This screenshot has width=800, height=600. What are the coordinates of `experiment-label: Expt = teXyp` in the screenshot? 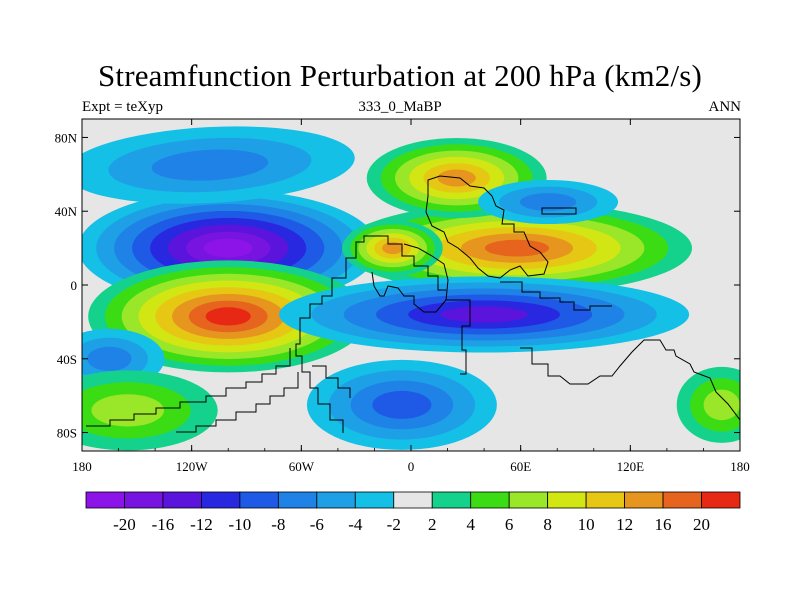 It's located at (122, 107).